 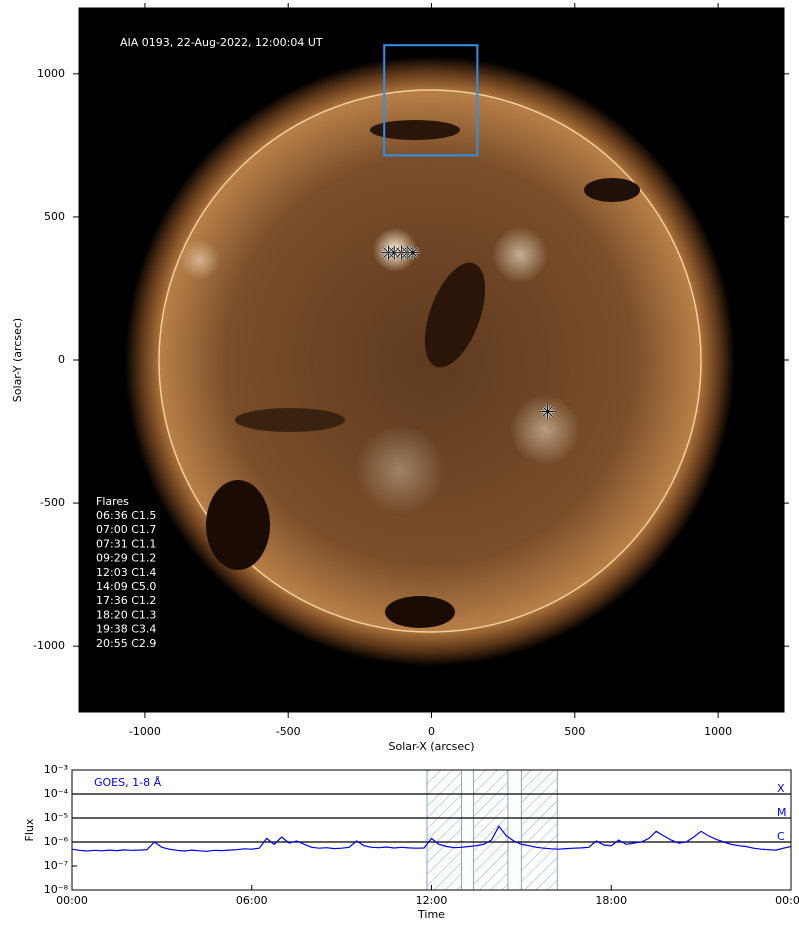 I want to click on x-tick-label: 1000, so click(x=718, y=731).